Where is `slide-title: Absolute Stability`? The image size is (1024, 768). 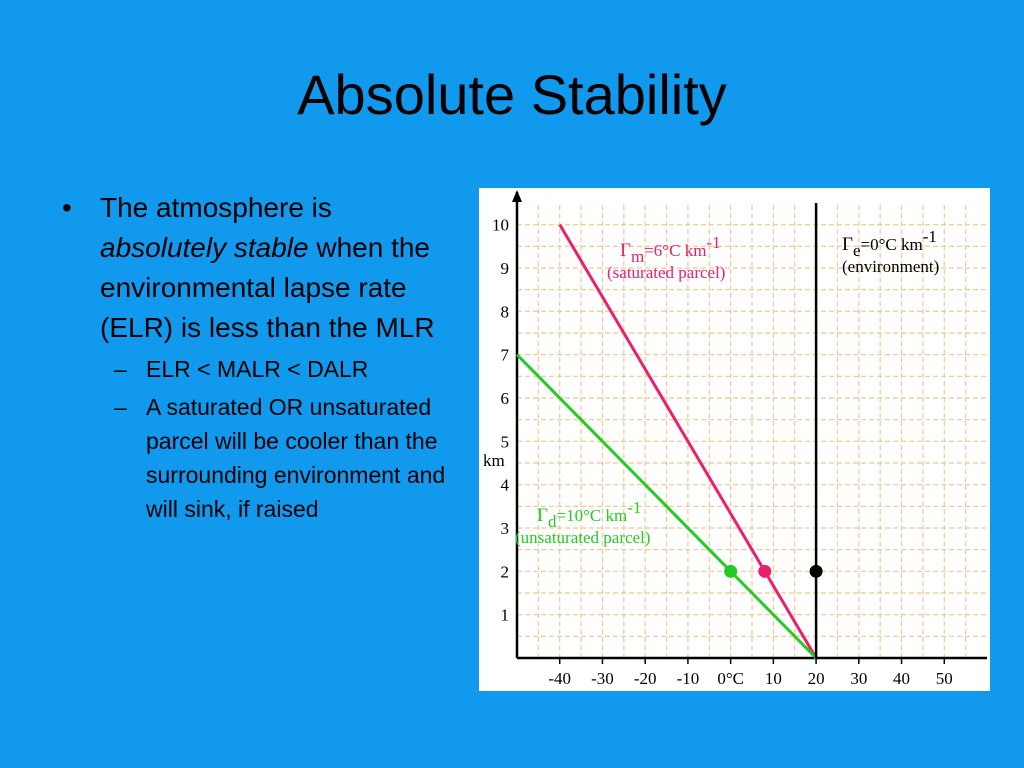
slide-title: Absolute Stability is located at coordinates (512, 94).